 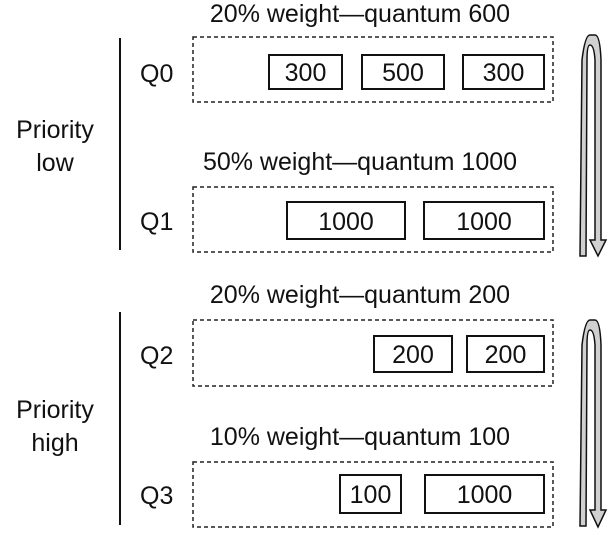 I want to click on q1-box, so click(x=373, y=219).